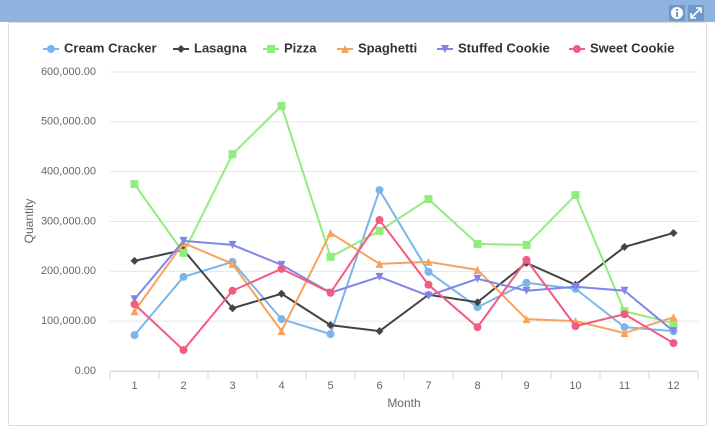  I want to click on y-tick-label: 0.00, so click(85, 371).